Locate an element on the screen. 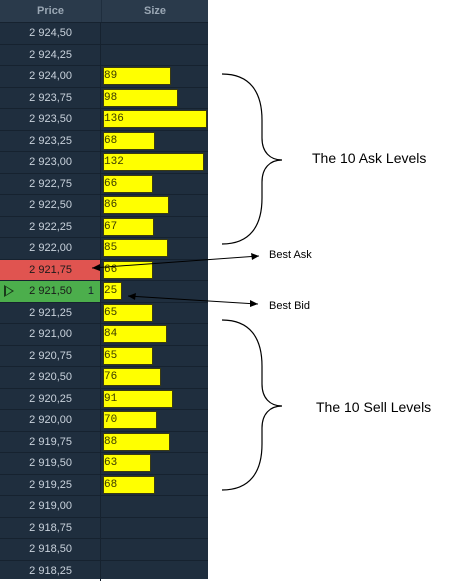 The width and height of the screenshot is (474, 581). best-bid-label: Best Bid is located at coordinates (289, 306).